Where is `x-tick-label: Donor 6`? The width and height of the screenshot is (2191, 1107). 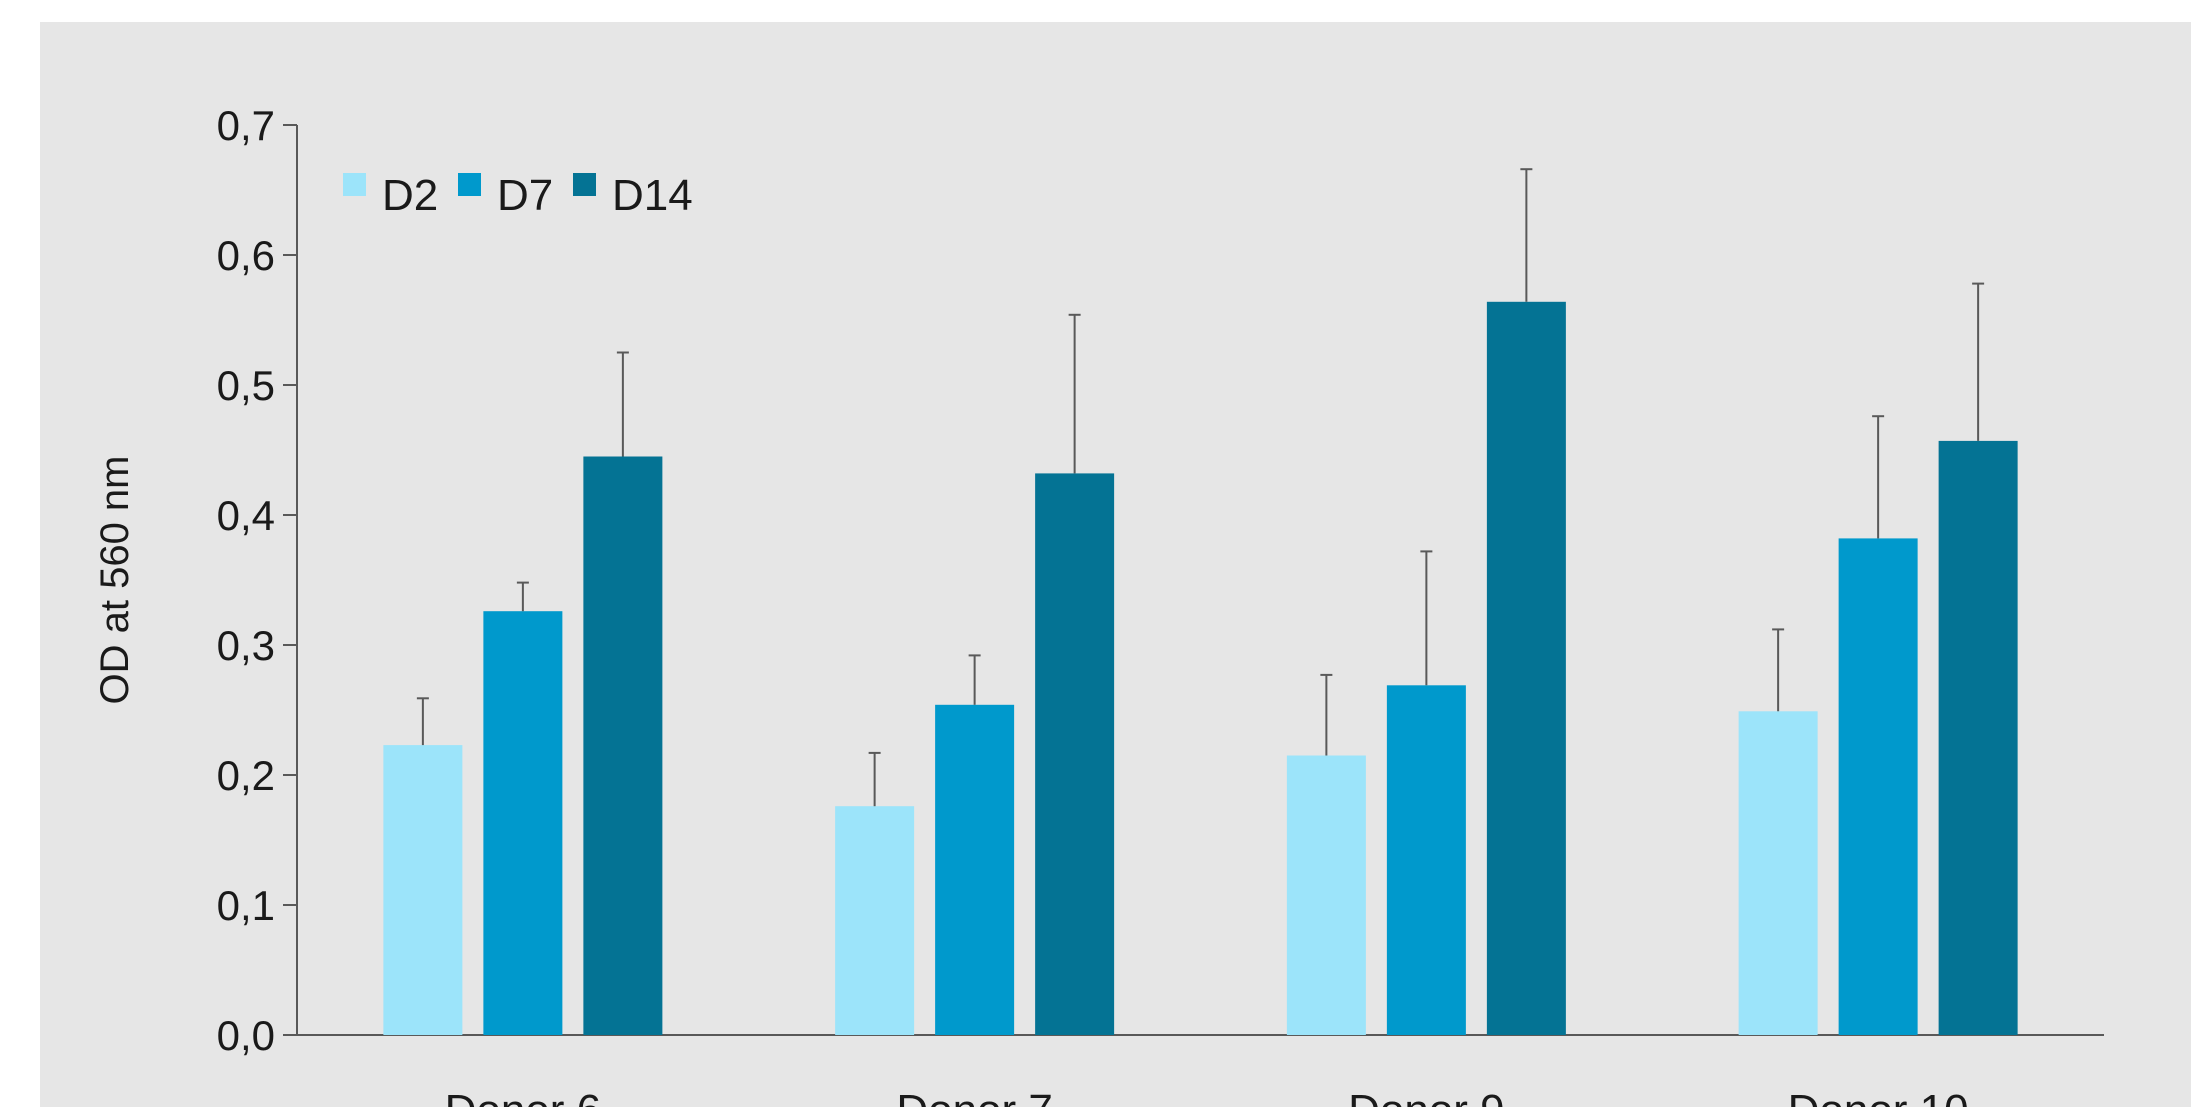 x-tick-label: Donor 6 is located at coordinates (523, 1096).